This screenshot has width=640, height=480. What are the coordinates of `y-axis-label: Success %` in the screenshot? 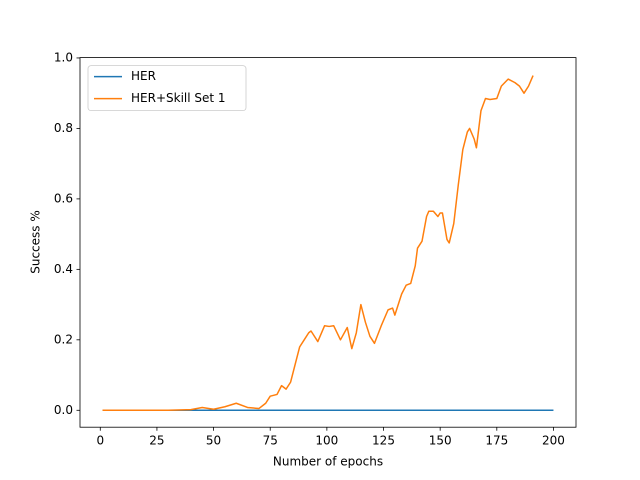 It's located at (36, 242).